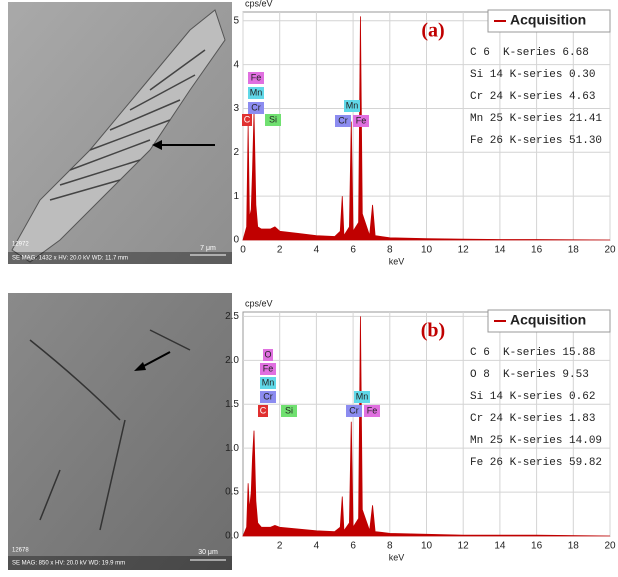 This screenshot has width=618, height=577. Describe the element at coordinates (536, 119) in the screenshot. I see `quant-row: Mn 25 K-series 21.41` at that location.